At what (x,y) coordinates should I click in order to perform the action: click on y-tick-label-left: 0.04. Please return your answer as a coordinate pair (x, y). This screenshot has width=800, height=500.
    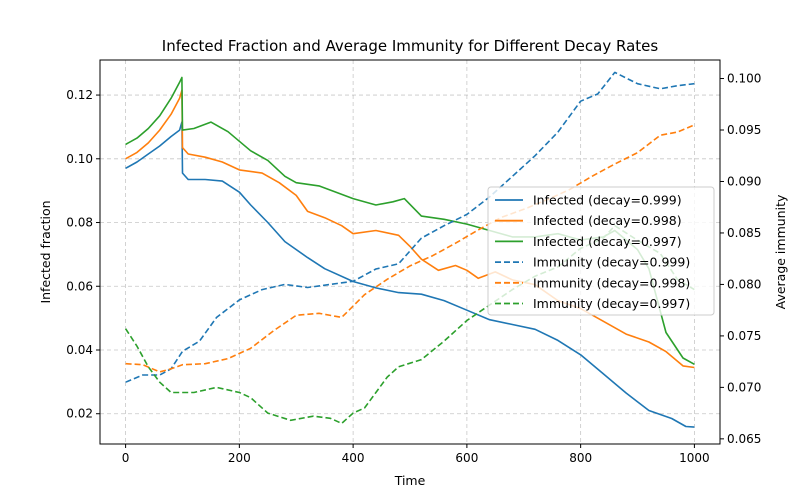
    Looking at the image, I should click on (79, 350).